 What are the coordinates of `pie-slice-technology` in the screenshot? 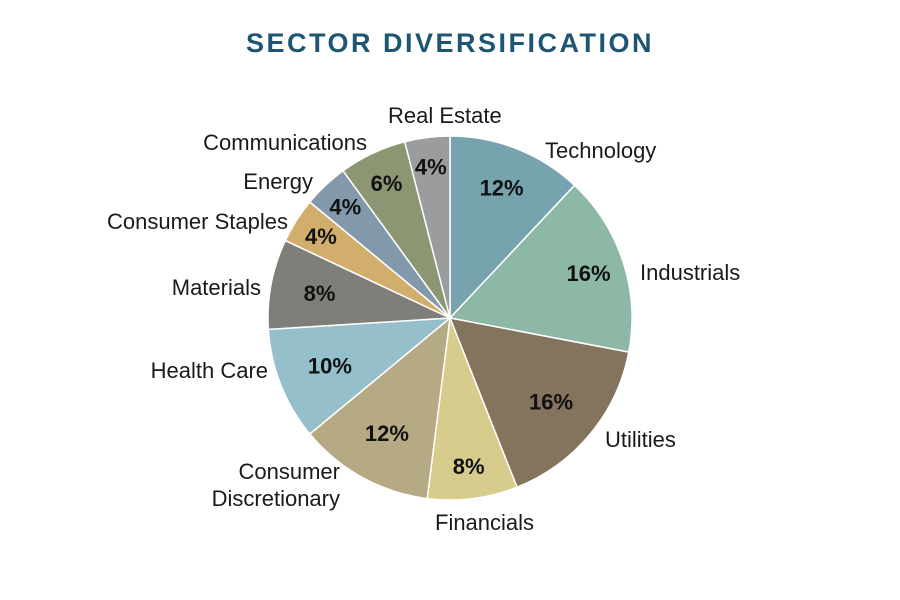 It's located at (512, 227).